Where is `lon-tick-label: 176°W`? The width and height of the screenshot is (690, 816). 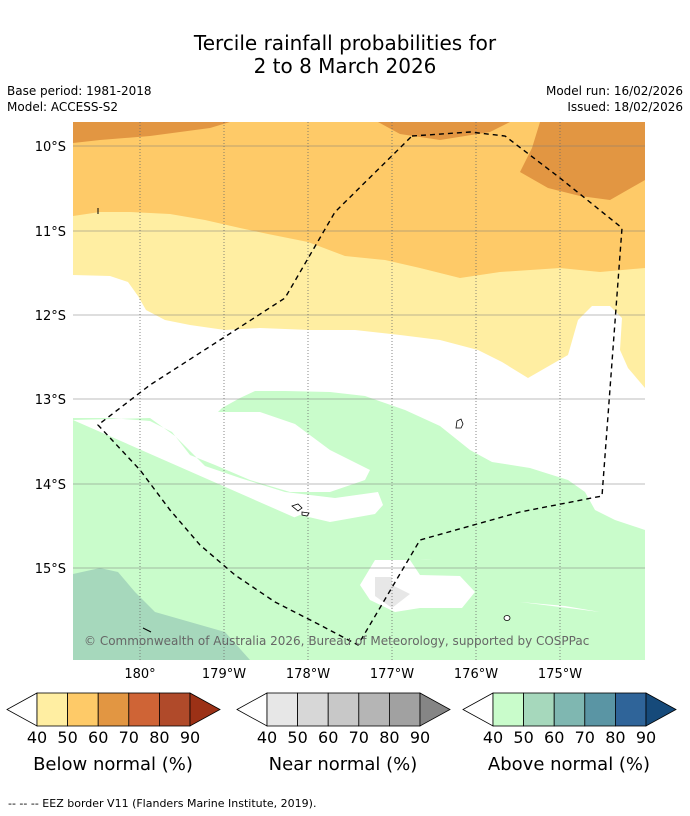 lon-tick-label: 176°W is located at coordinates (476, 674).